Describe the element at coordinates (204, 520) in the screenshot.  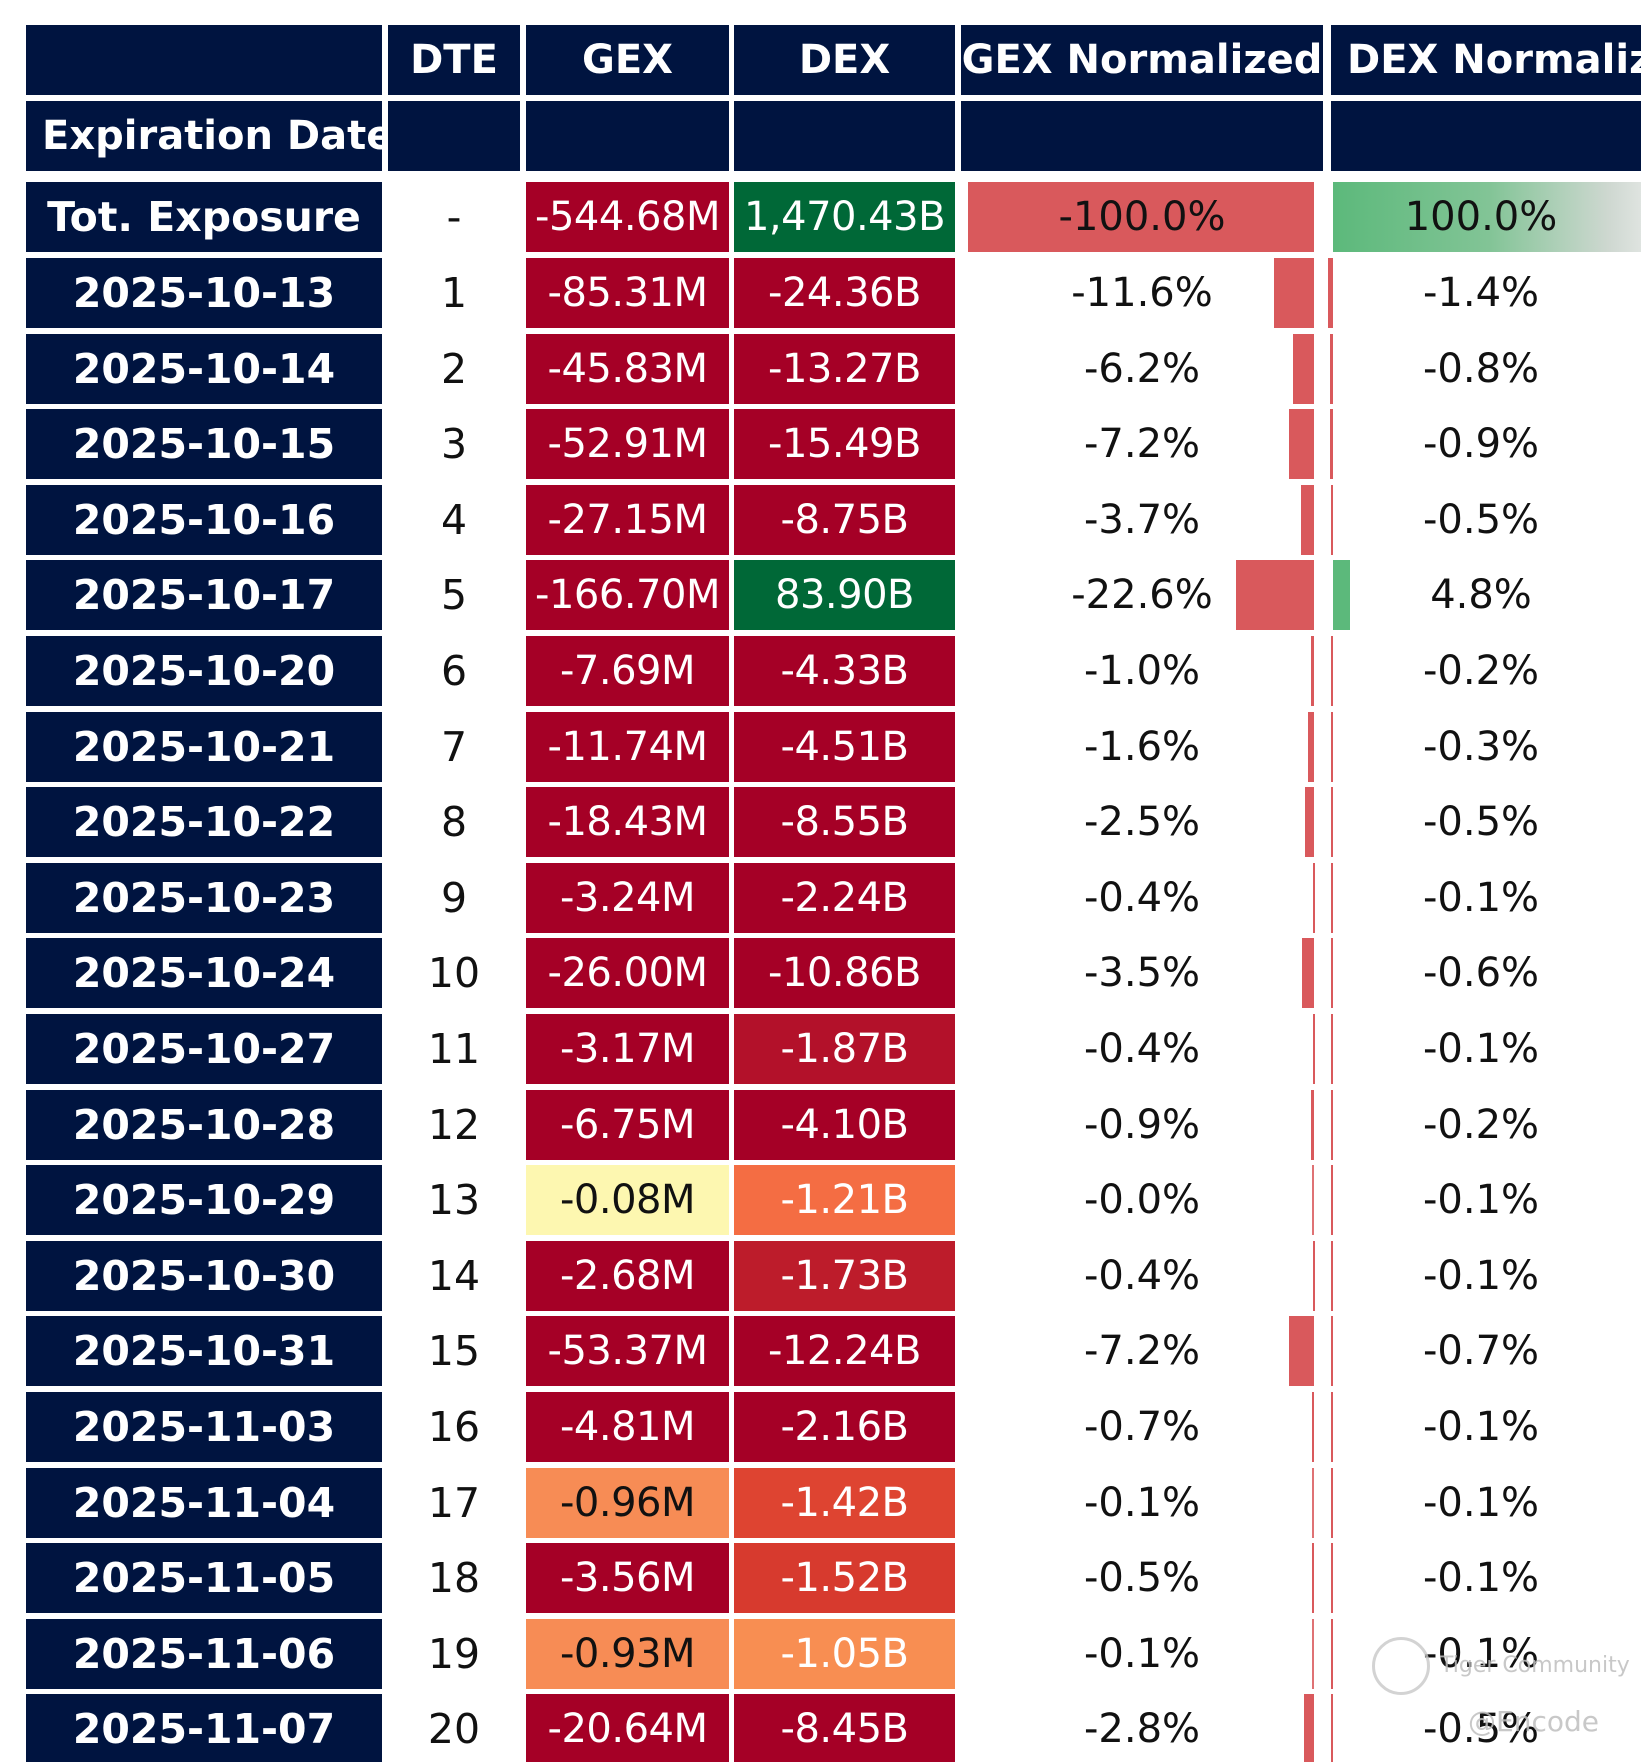
I see `row-date: 2025-10-16` at that location.